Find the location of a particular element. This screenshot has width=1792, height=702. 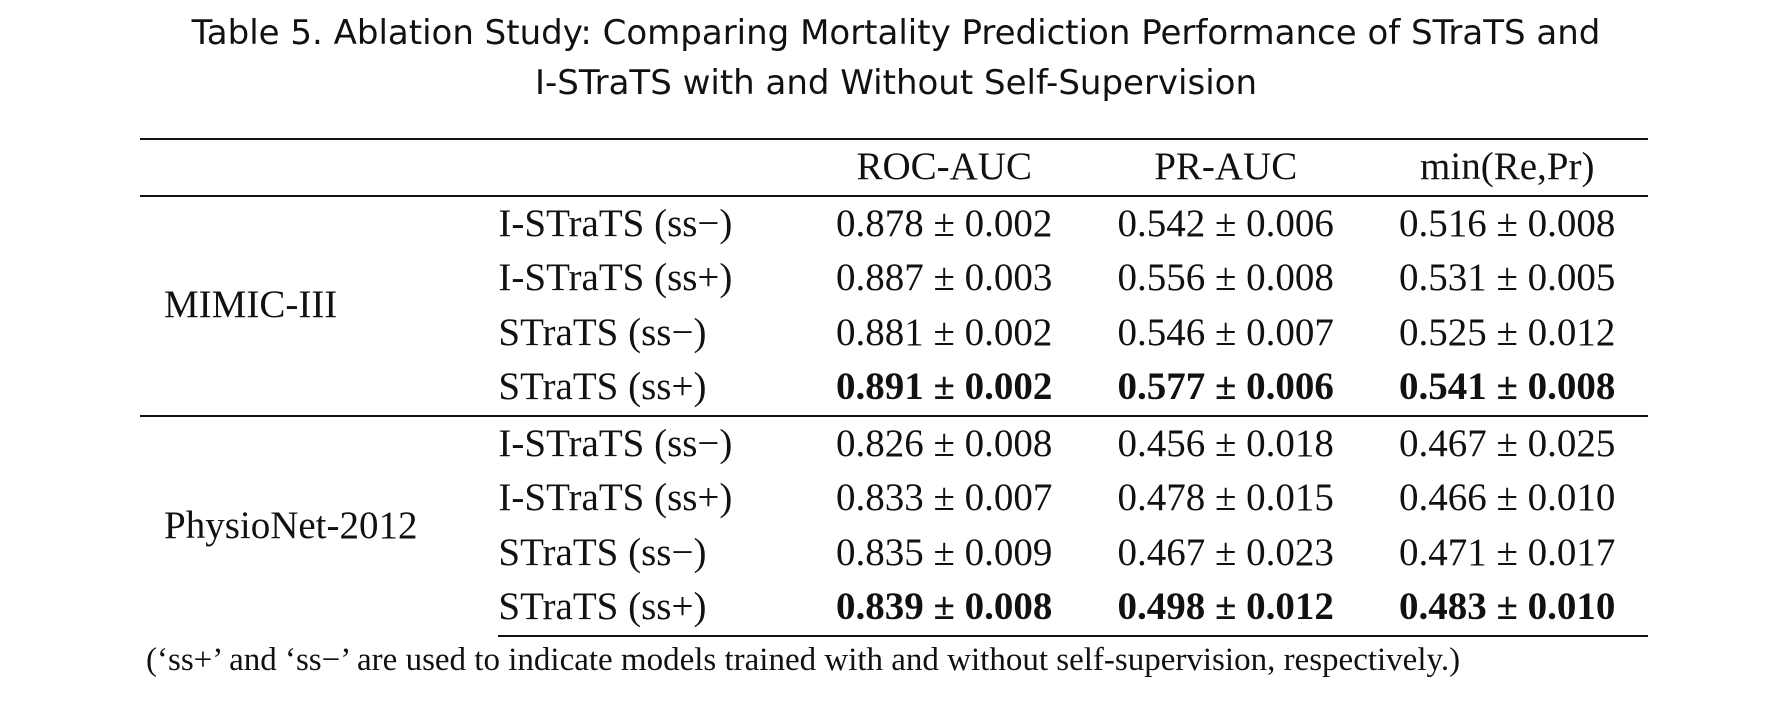

header-dataset is located at coordinates (319, 167).